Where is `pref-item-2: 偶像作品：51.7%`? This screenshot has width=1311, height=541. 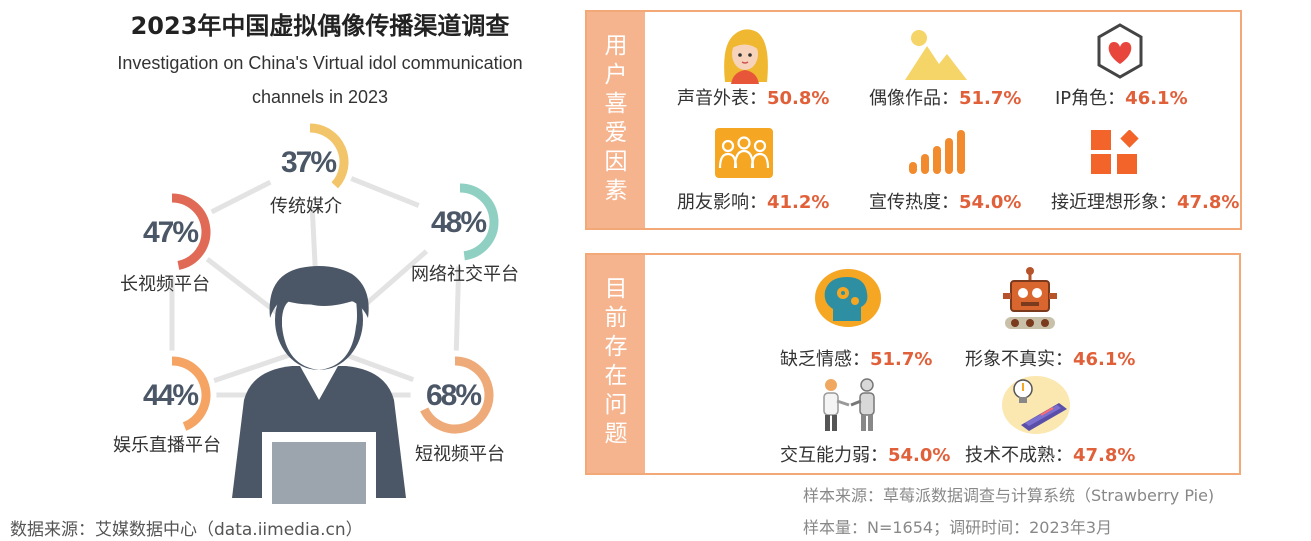
pref-item-2: 偶像作品：51.7% is located at coordinates (945, 98).